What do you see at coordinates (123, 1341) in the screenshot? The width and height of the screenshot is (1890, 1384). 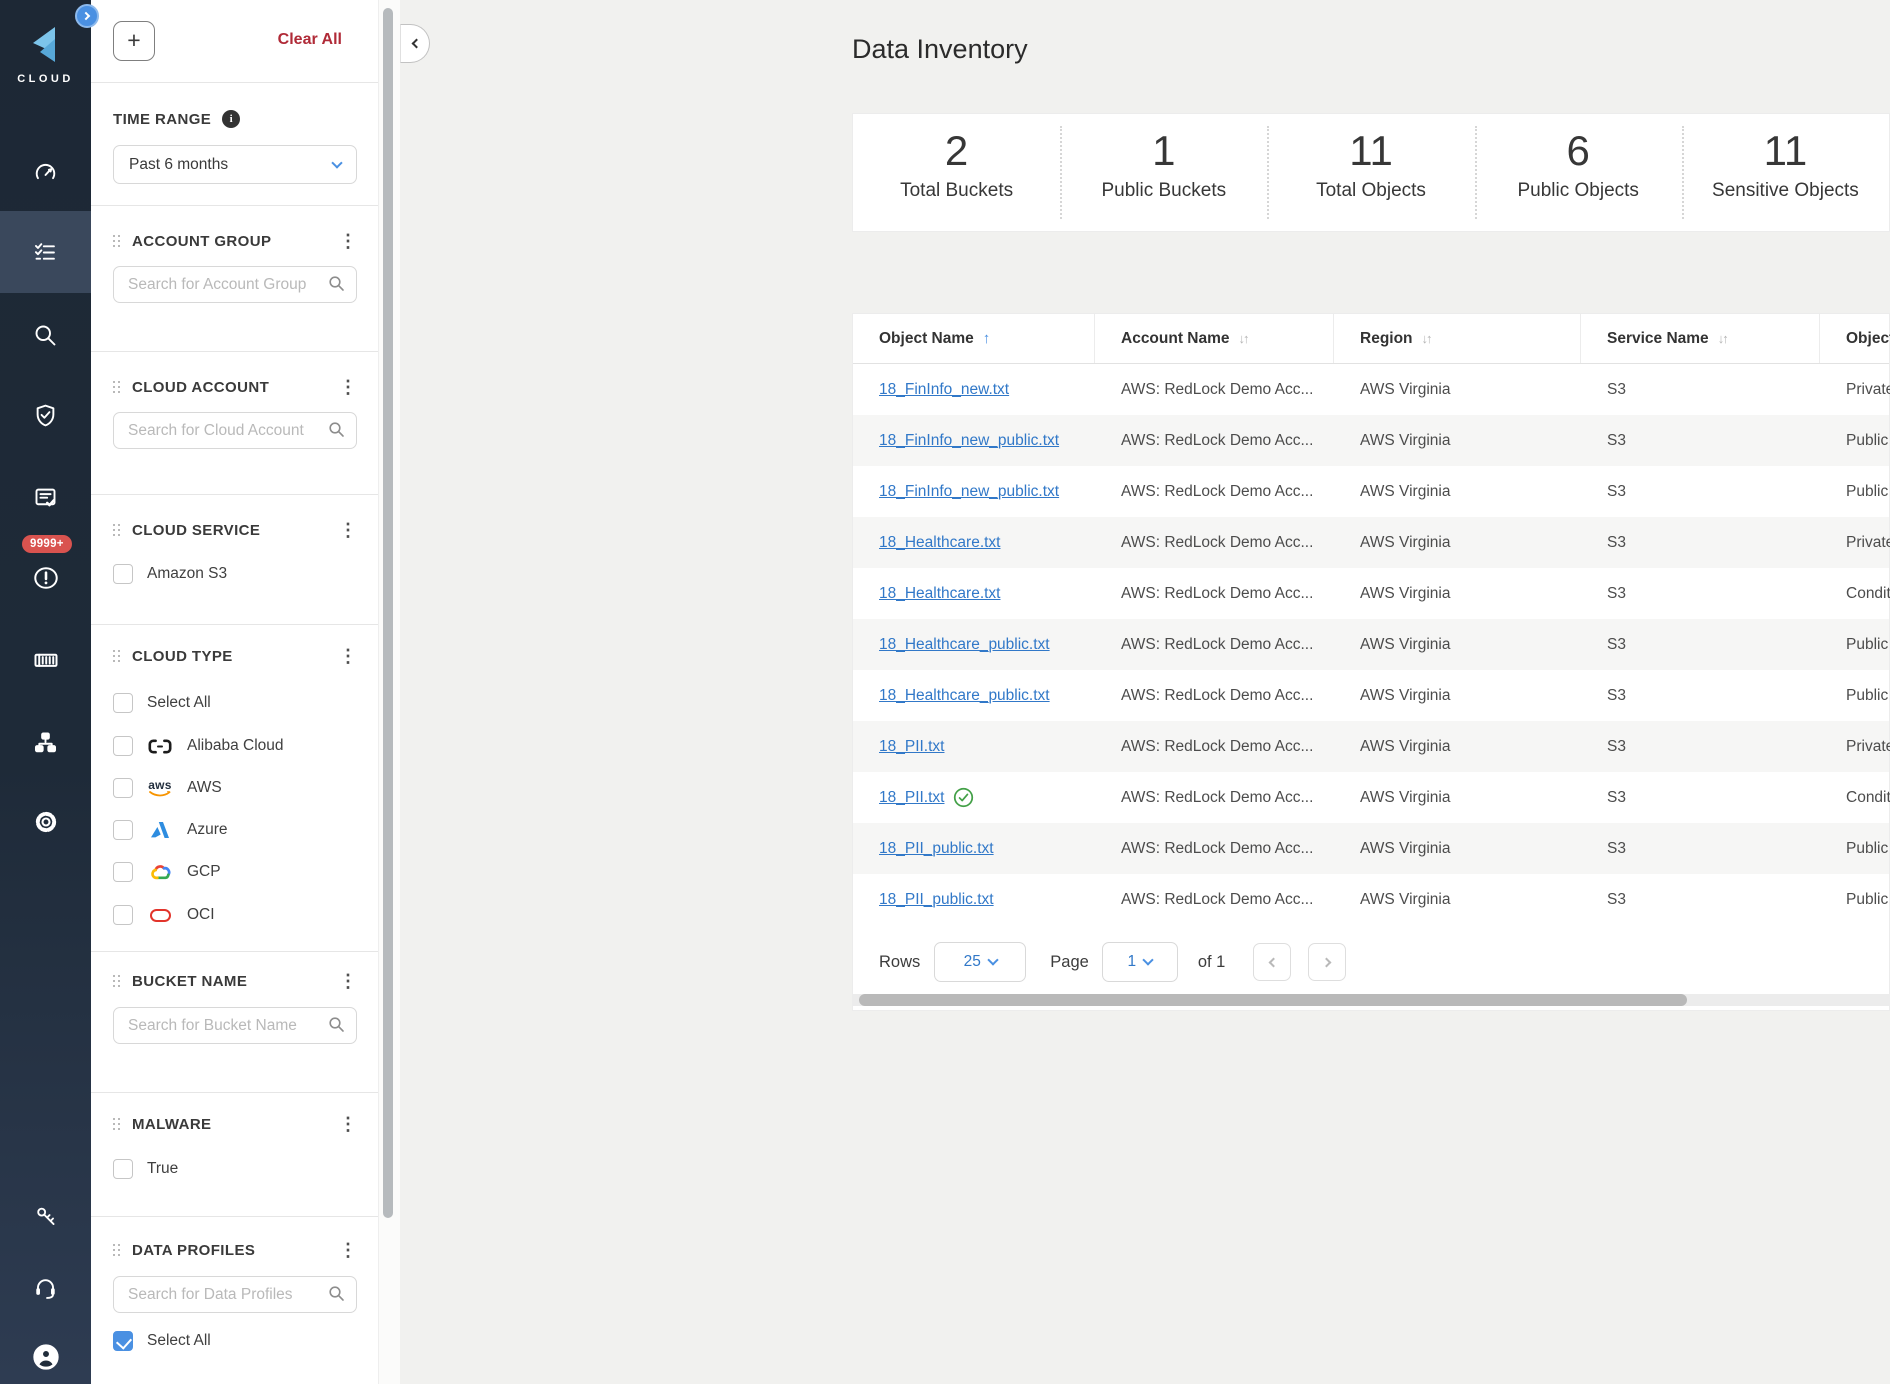 I see `data-profiles-select-all-checkbox` at bounding box center [123, 1341].